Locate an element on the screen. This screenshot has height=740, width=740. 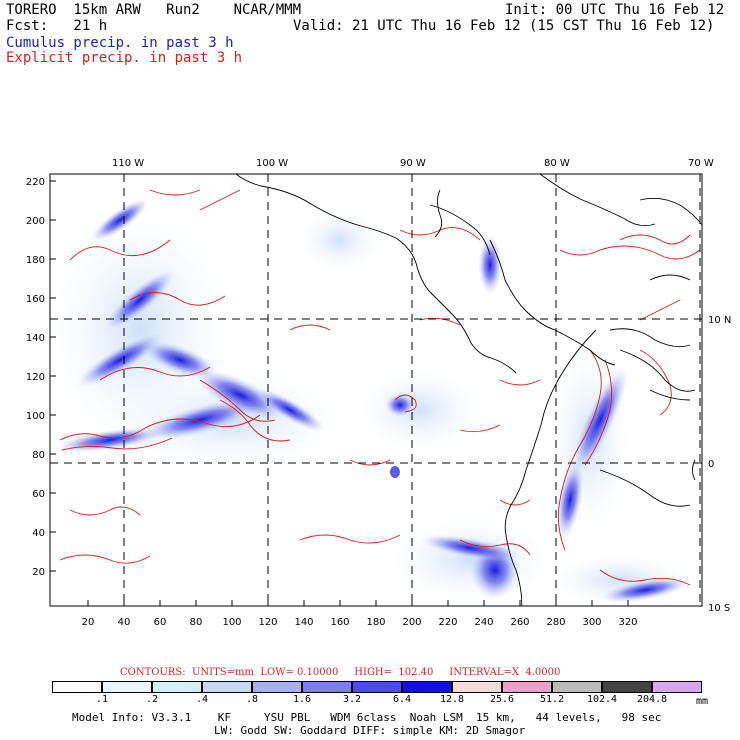
y-tick-label: 60 is located at coordinates (38, 494).